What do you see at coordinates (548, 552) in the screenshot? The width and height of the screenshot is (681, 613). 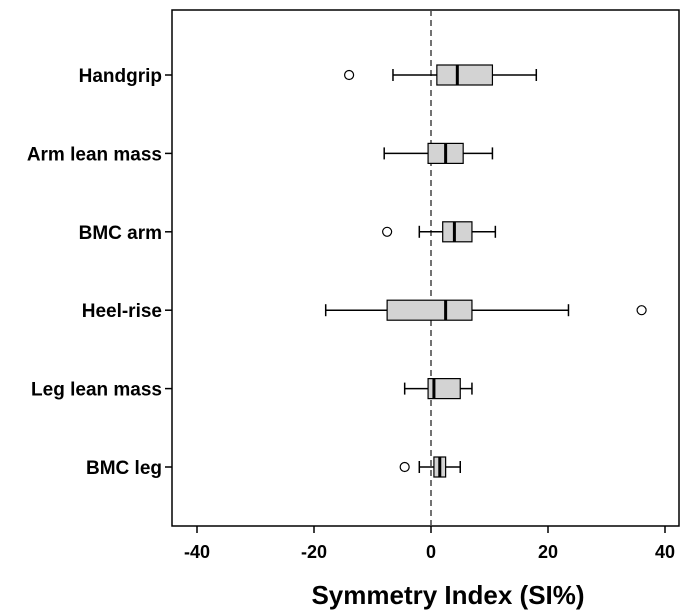 I see `x-tick-label: 20` at bounding box center [548, 552].